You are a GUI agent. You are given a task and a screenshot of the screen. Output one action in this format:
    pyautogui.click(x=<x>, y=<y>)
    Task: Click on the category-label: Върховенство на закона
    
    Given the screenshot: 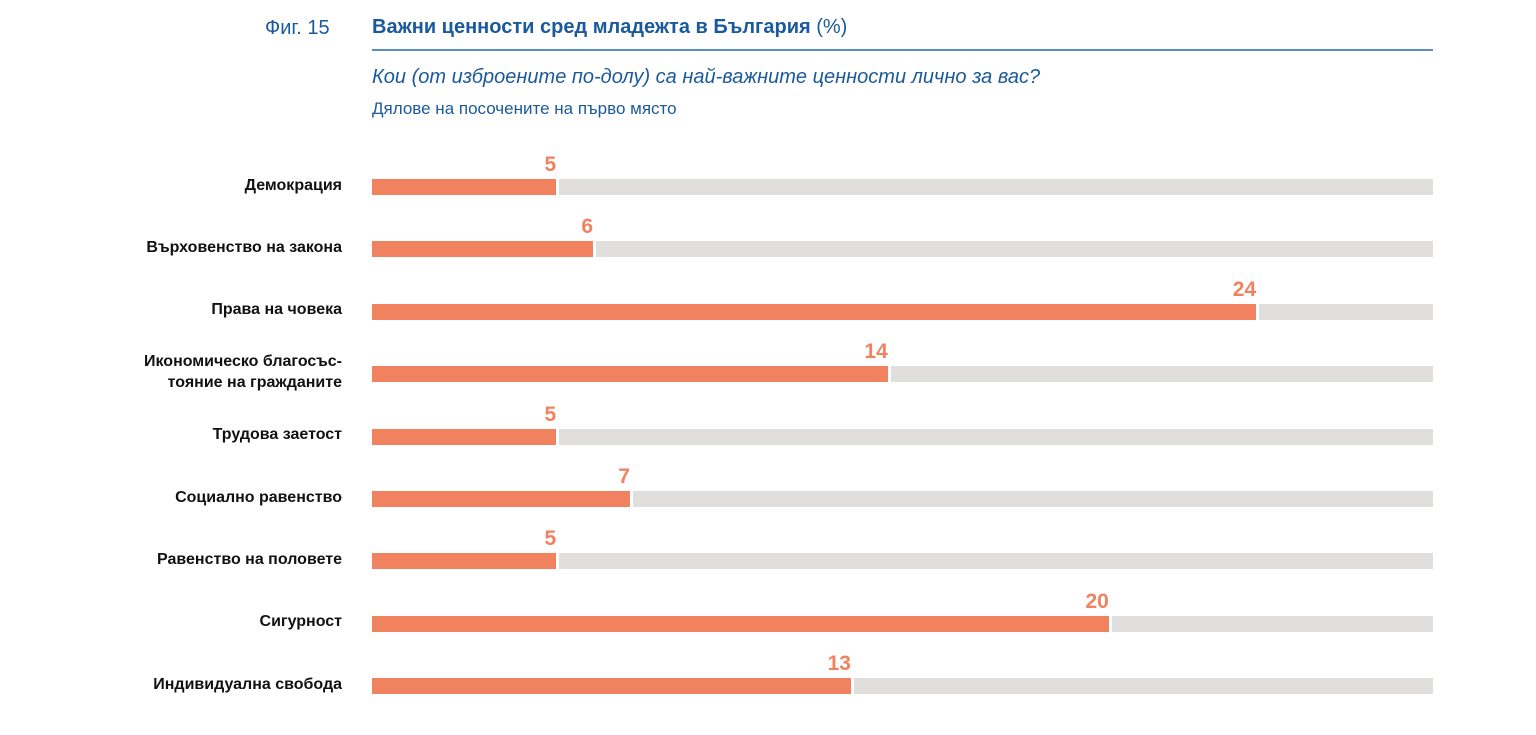 What is the action you would take?
    pyautogui.click(x=244, y=247)
    